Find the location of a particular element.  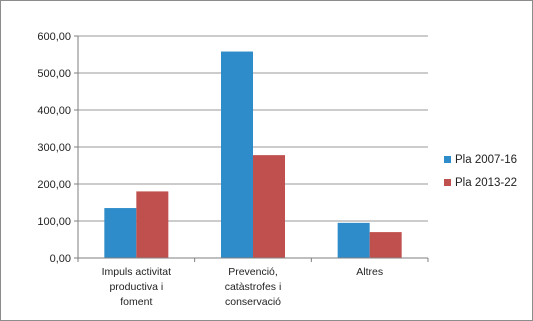

y-tick-label: 300,00 is located at coordinates (54, 148).